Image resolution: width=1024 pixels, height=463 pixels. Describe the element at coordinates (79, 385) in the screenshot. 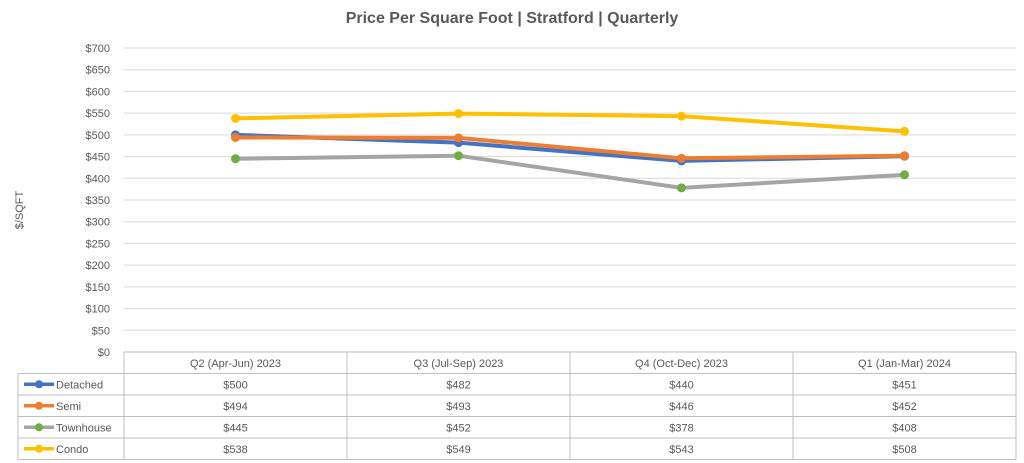

I see `legend-series-name: Detached` at that location.